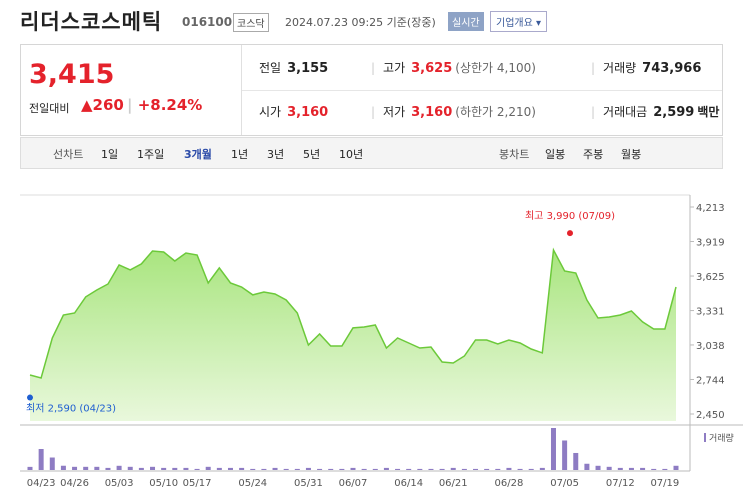 The height and width of the screenshot is (501, 743). I want to click on low-marker, so click(30, 397).